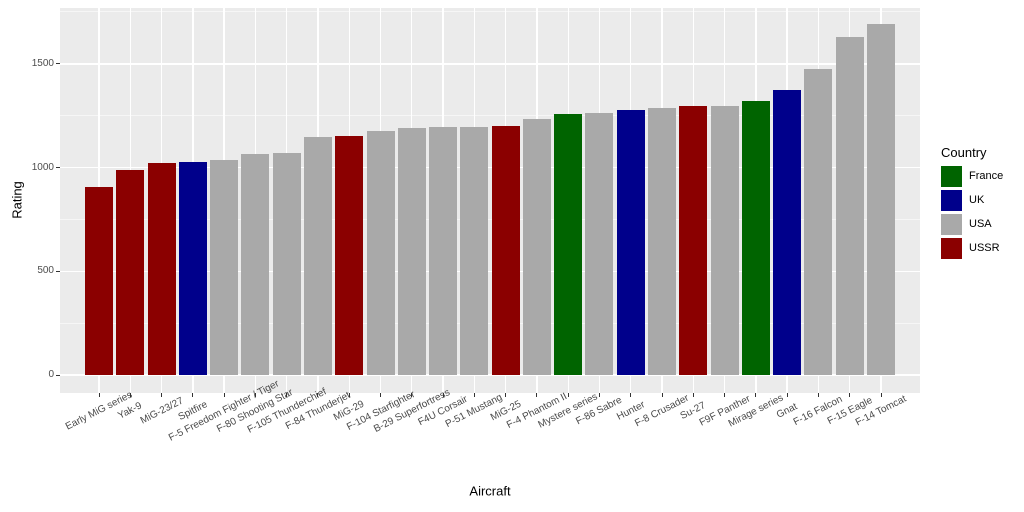 The height and width of the screenshot is (512, 1024). Describe the element at coordinates (45, 271) in the screenshot. I see `y-tick-label: 500` at that location.